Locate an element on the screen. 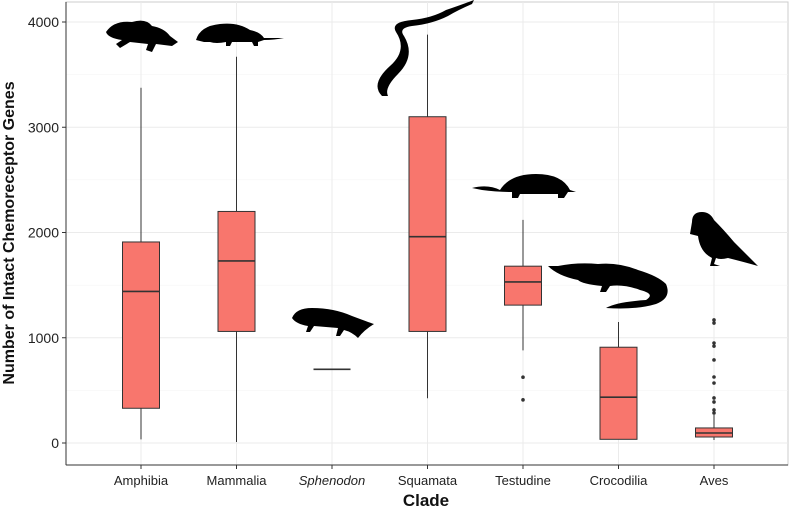 Image resolution: width=796 pixels, height=512 pixels. x-tick-label: Mammalia is located at coordinates (237, 480).